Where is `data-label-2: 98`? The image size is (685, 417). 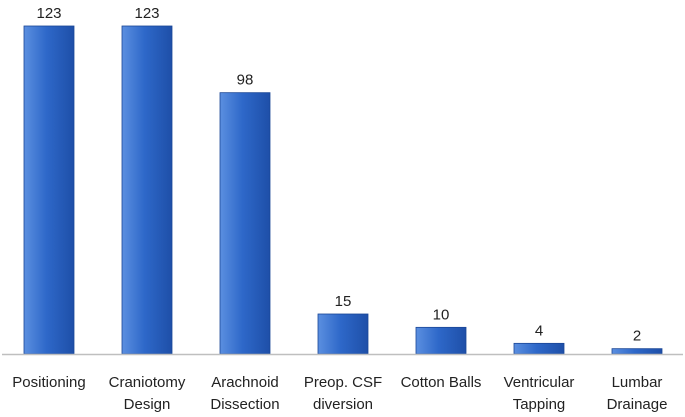
data-label-2: 98 is located at coordinates (245, 80).